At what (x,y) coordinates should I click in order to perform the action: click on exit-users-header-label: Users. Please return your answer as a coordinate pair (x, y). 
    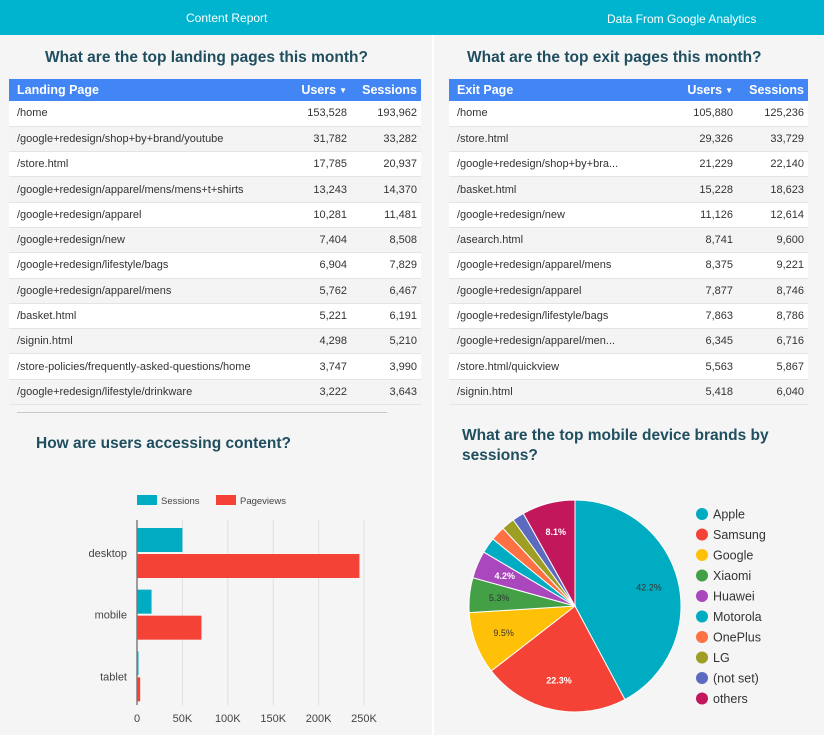
    Looking at the image, I should click on (705, 90).